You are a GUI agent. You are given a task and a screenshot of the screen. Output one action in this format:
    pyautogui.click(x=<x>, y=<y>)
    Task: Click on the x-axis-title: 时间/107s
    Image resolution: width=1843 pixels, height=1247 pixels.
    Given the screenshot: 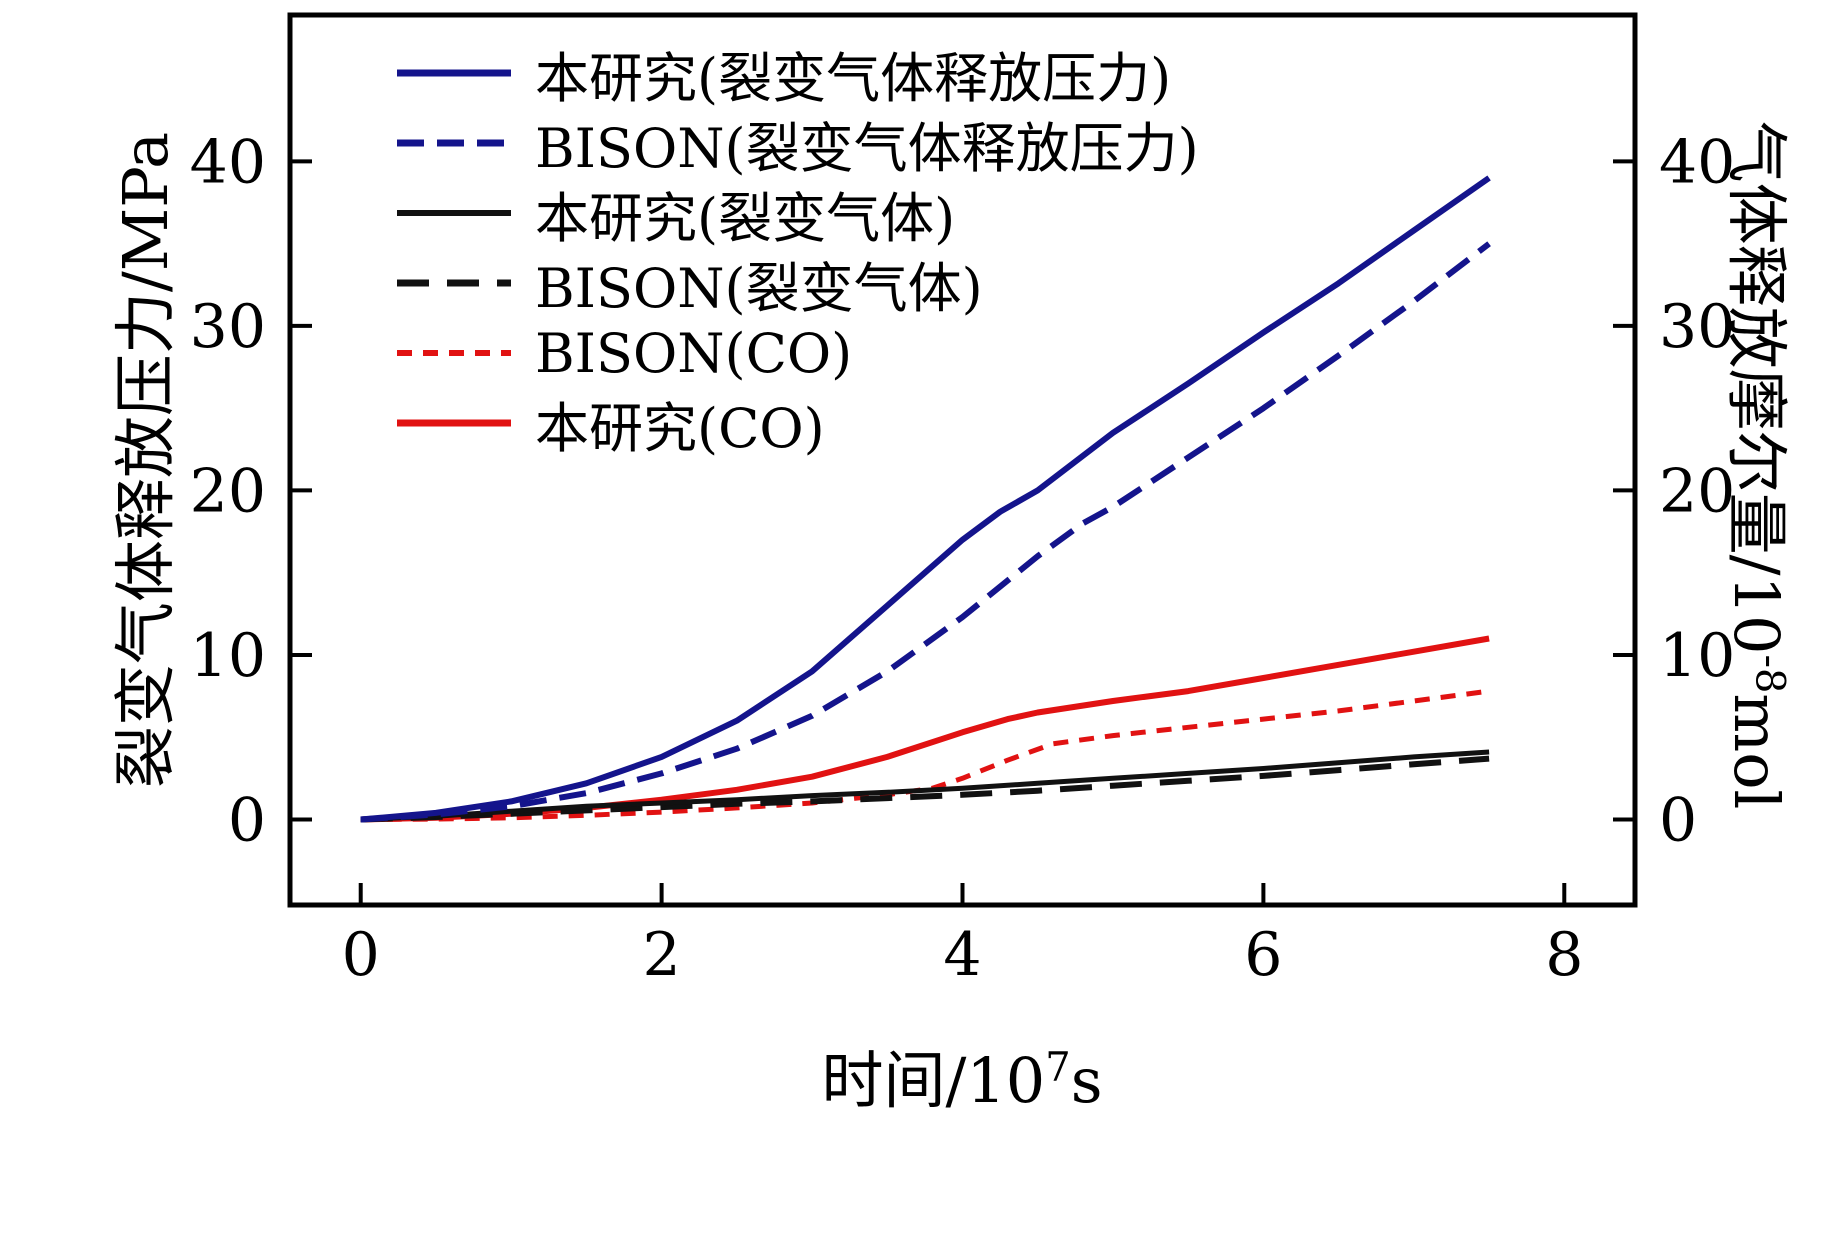 What is the action you would take?
    pyautogui.click(x=961, y=1075)
    